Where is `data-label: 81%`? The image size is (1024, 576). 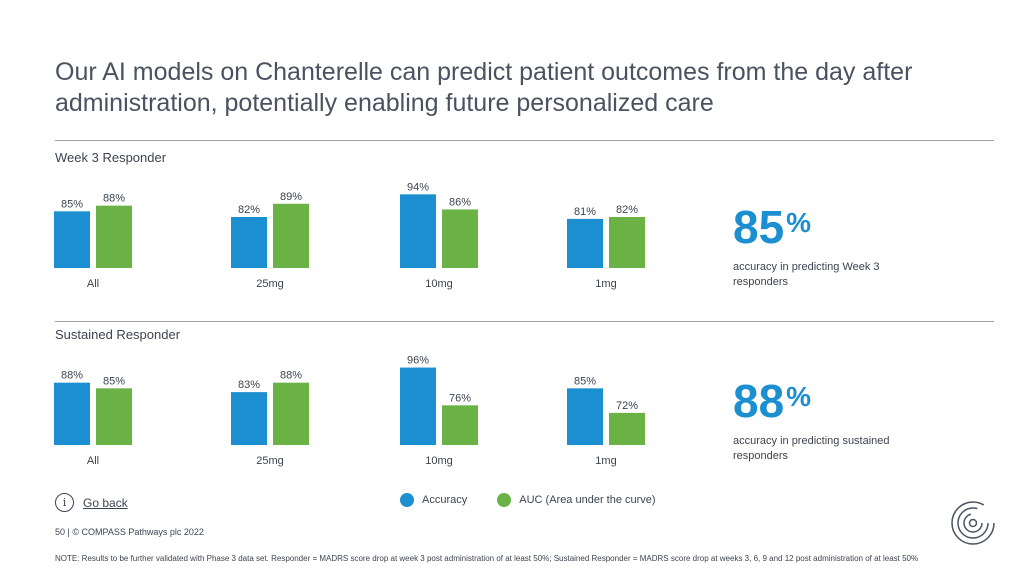 data-label: 81% is located at coordinates (585, 212).